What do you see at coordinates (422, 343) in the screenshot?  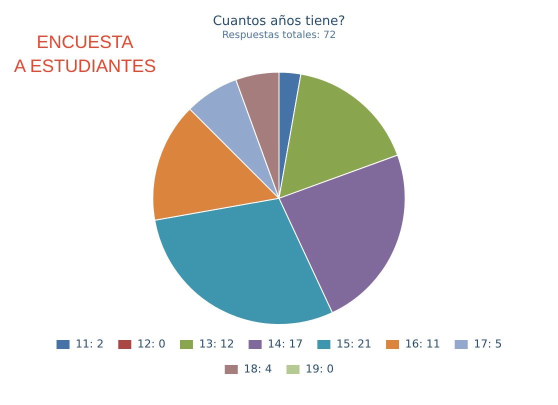 I see `legend-label: 16: 11` at bounding box center [422, 343].